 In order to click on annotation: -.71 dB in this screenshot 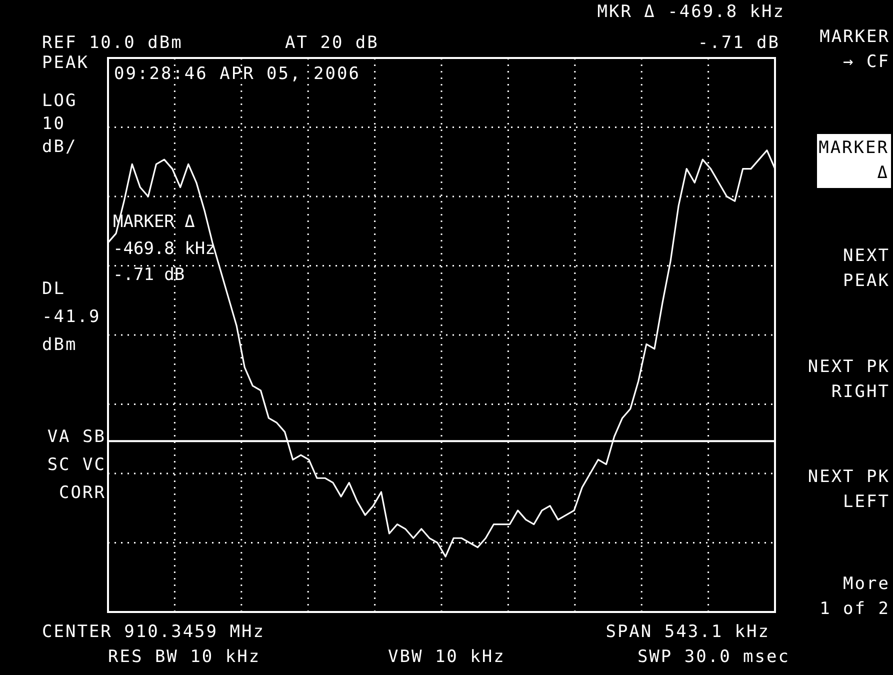, I will do `click(149, 275)`.